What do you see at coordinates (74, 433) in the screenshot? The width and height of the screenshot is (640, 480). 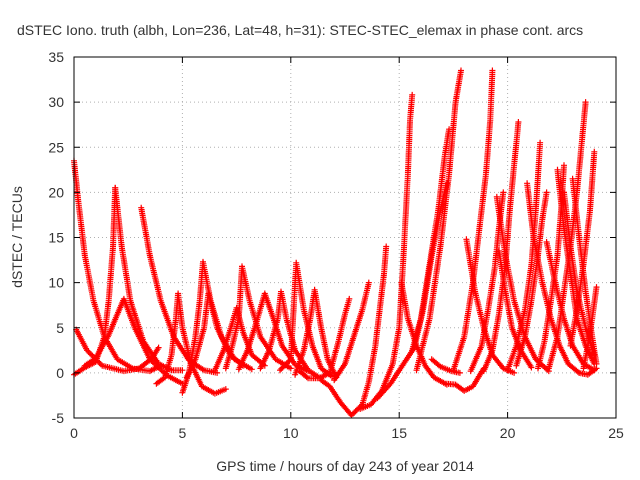 I see `x-tick-label: 0` at bounding box center [74, 433].